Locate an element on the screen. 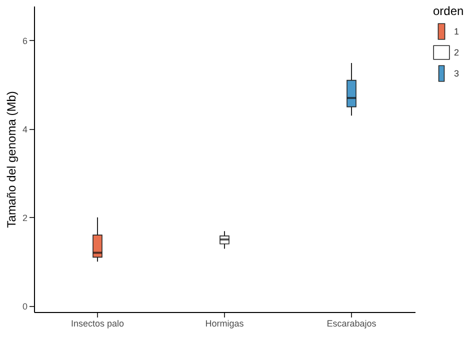 This screenshot has width=474, height=338. y-tick-label: 2 is located at coordinates (25, 217).